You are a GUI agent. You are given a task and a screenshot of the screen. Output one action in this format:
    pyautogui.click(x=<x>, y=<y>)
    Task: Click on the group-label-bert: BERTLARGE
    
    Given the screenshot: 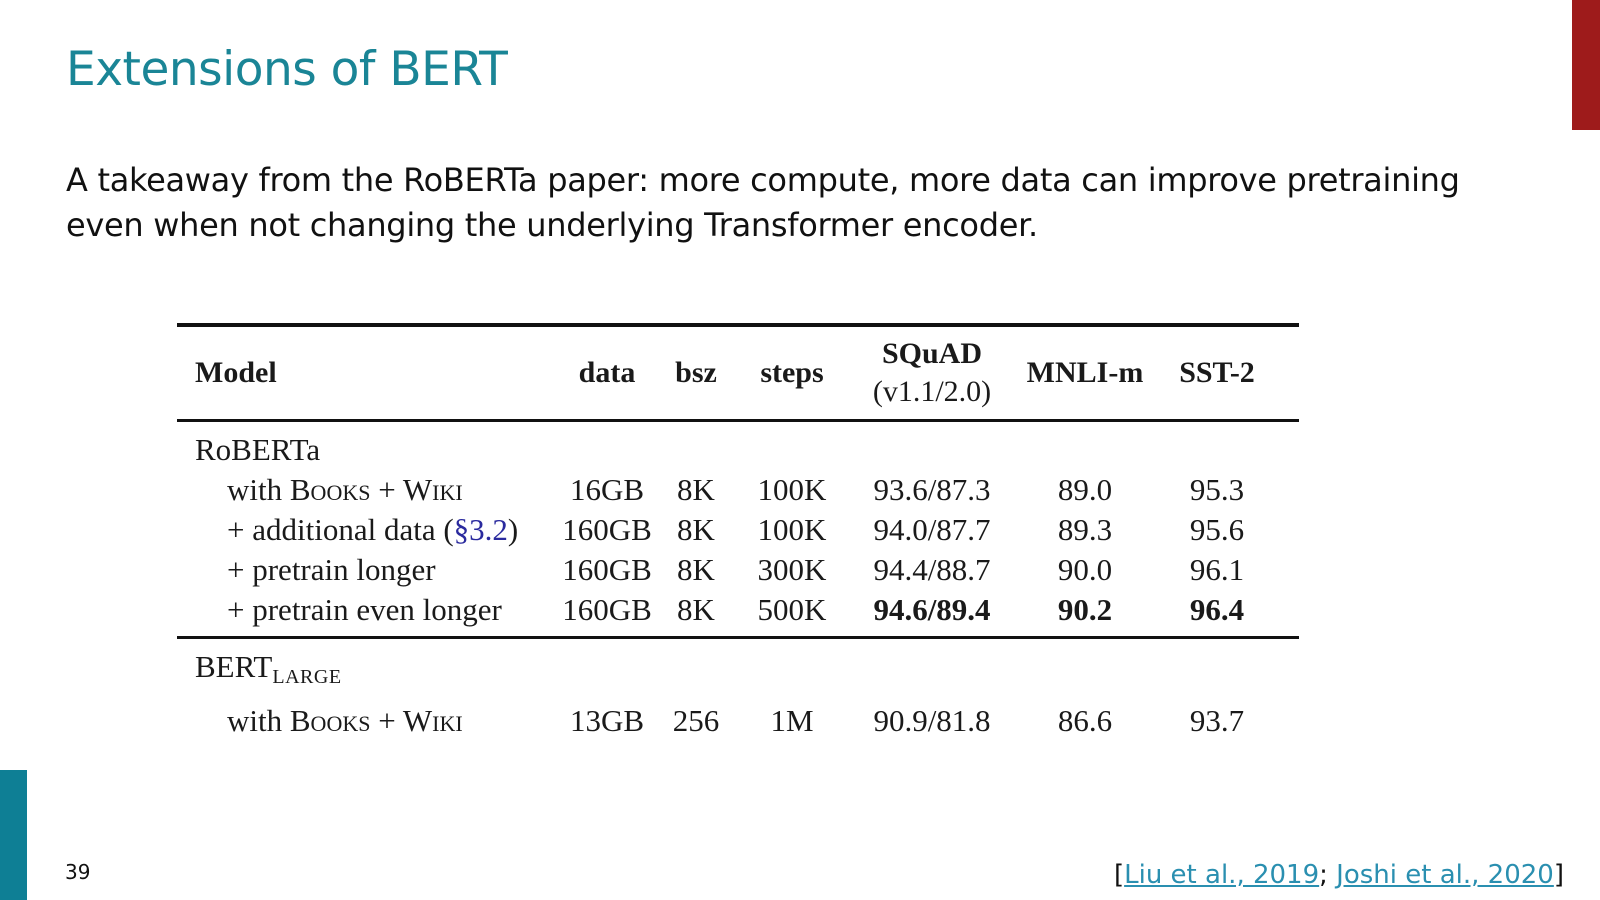 What is the action you would take?
    pyautogui.click(x=268, y=667)
    